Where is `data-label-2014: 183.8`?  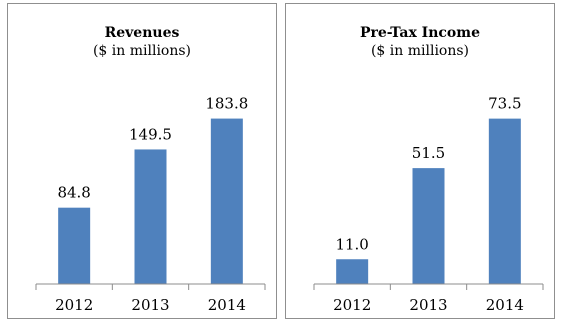
data-label-2014: 183.8 is located at coordinates (226, 104).